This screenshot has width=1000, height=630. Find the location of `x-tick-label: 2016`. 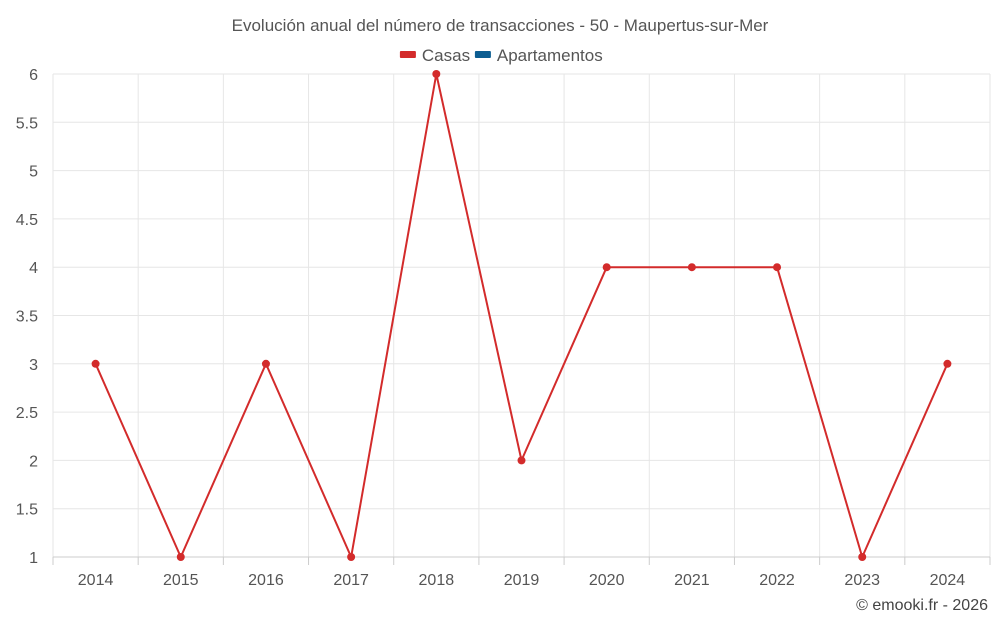

x-tick-label: 2016 is located at coordinates (266, 580).